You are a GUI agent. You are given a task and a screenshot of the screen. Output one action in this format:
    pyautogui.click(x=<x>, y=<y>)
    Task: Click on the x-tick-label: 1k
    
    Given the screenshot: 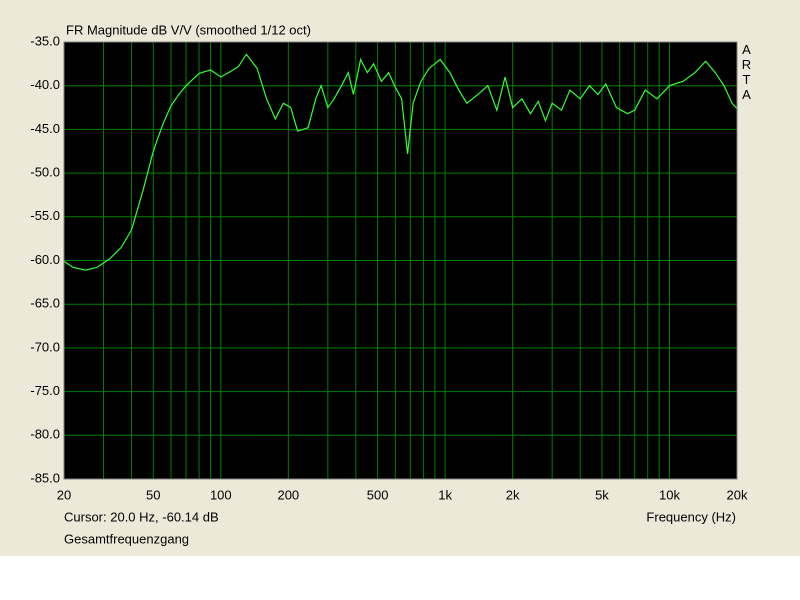 What is the action you would take?
    pyautogui.click(x=445, y=494)
    